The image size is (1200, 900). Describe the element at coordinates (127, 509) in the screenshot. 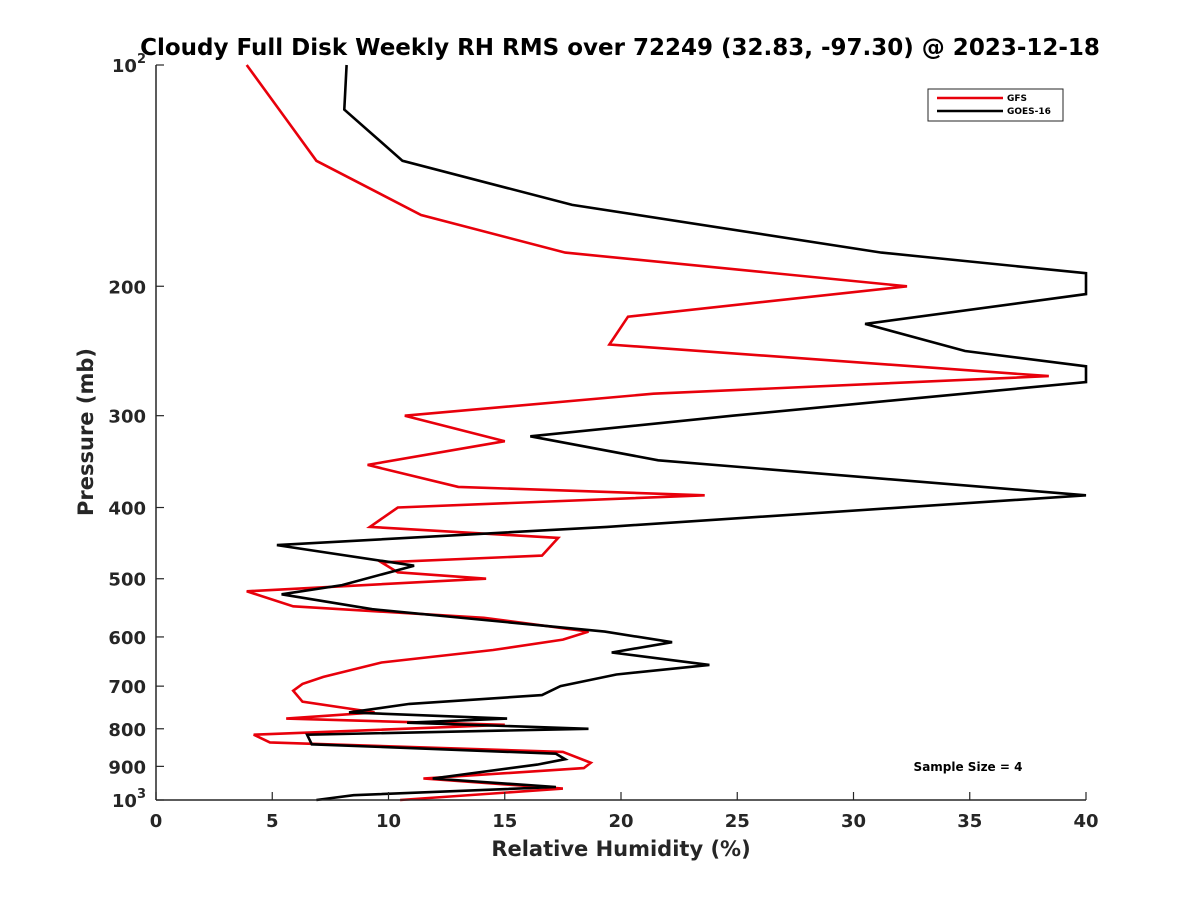

I see `y-tick-label: 400` at that location.